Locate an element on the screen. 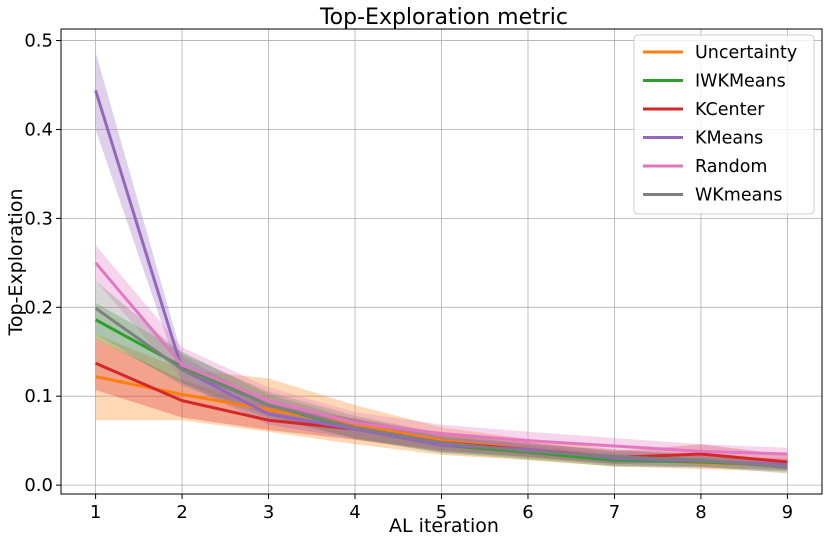 This screenshot has width=830, height=543. legend-label-kmeans: KMeans is located at coordinates (729, 139).